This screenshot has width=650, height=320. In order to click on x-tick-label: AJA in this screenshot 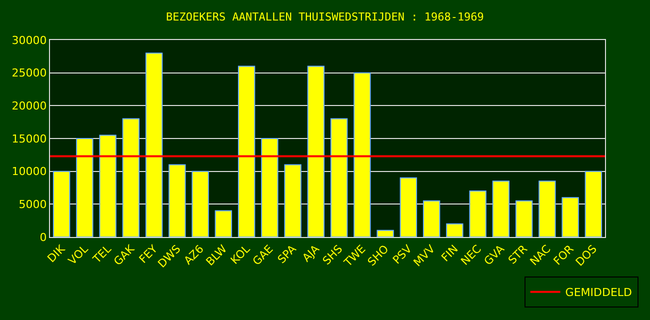, I will do `click(311, 253)`.